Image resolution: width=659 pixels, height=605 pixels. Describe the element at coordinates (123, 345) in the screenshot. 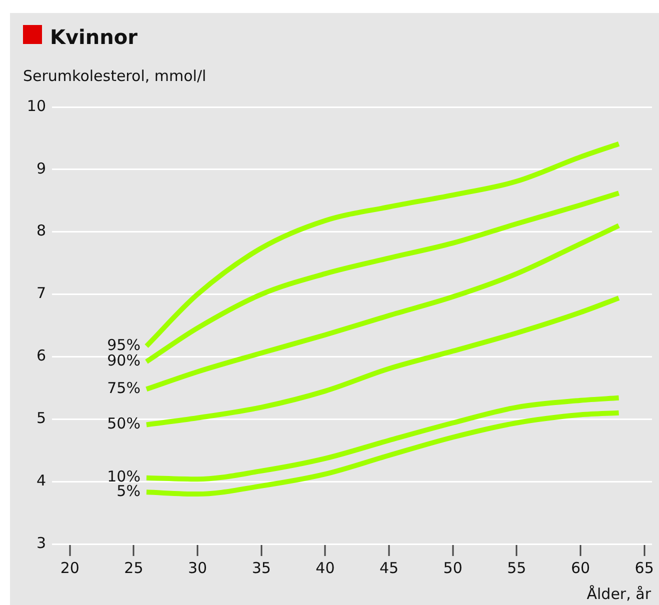

I see `series-label: 95%` at that location.